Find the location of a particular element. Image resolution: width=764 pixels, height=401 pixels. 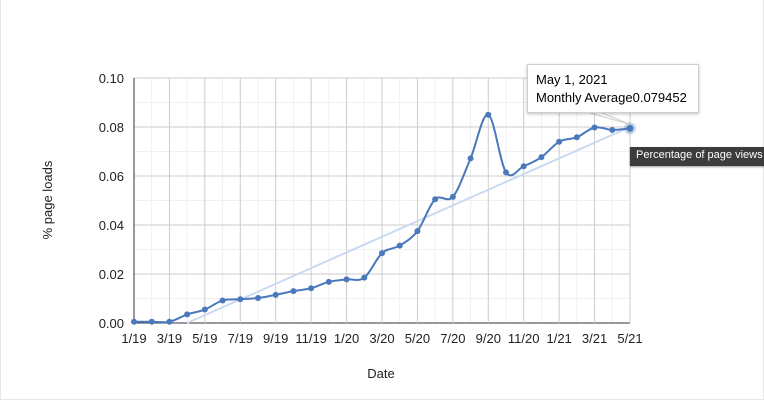

x-tick-label: 1/19 is located at coordinates (133, 338).